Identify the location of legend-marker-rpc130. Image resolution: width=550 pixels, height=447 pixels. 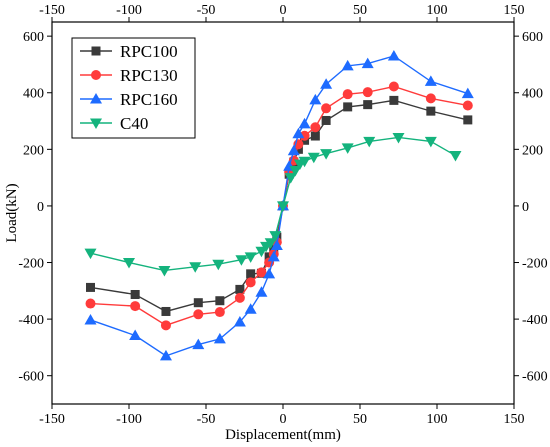
(96, 75).